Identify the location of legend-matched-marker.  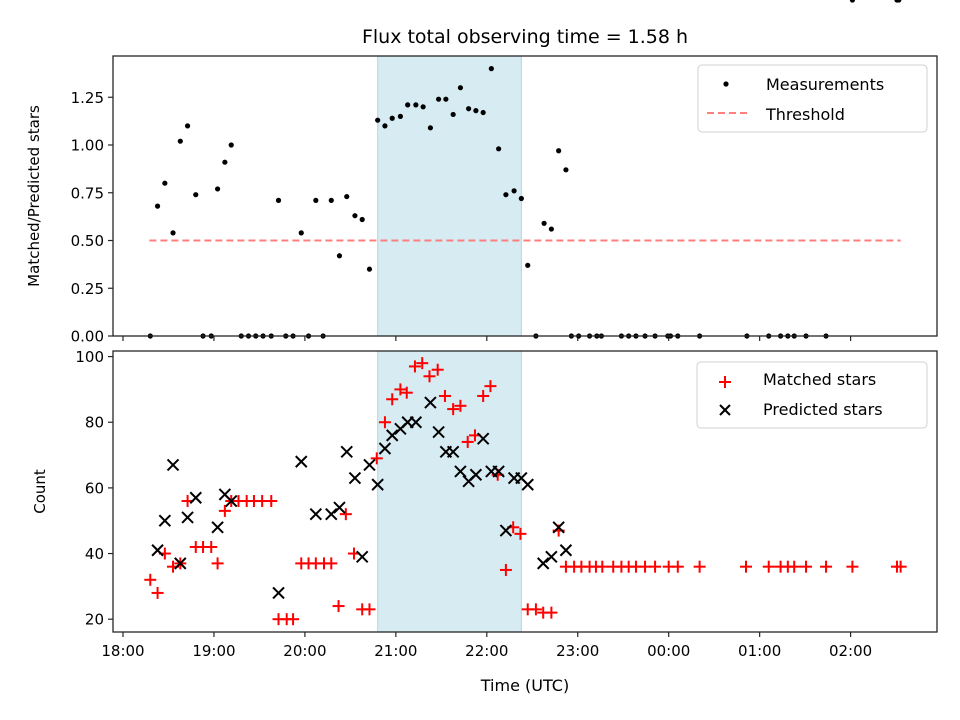
(725, 382).